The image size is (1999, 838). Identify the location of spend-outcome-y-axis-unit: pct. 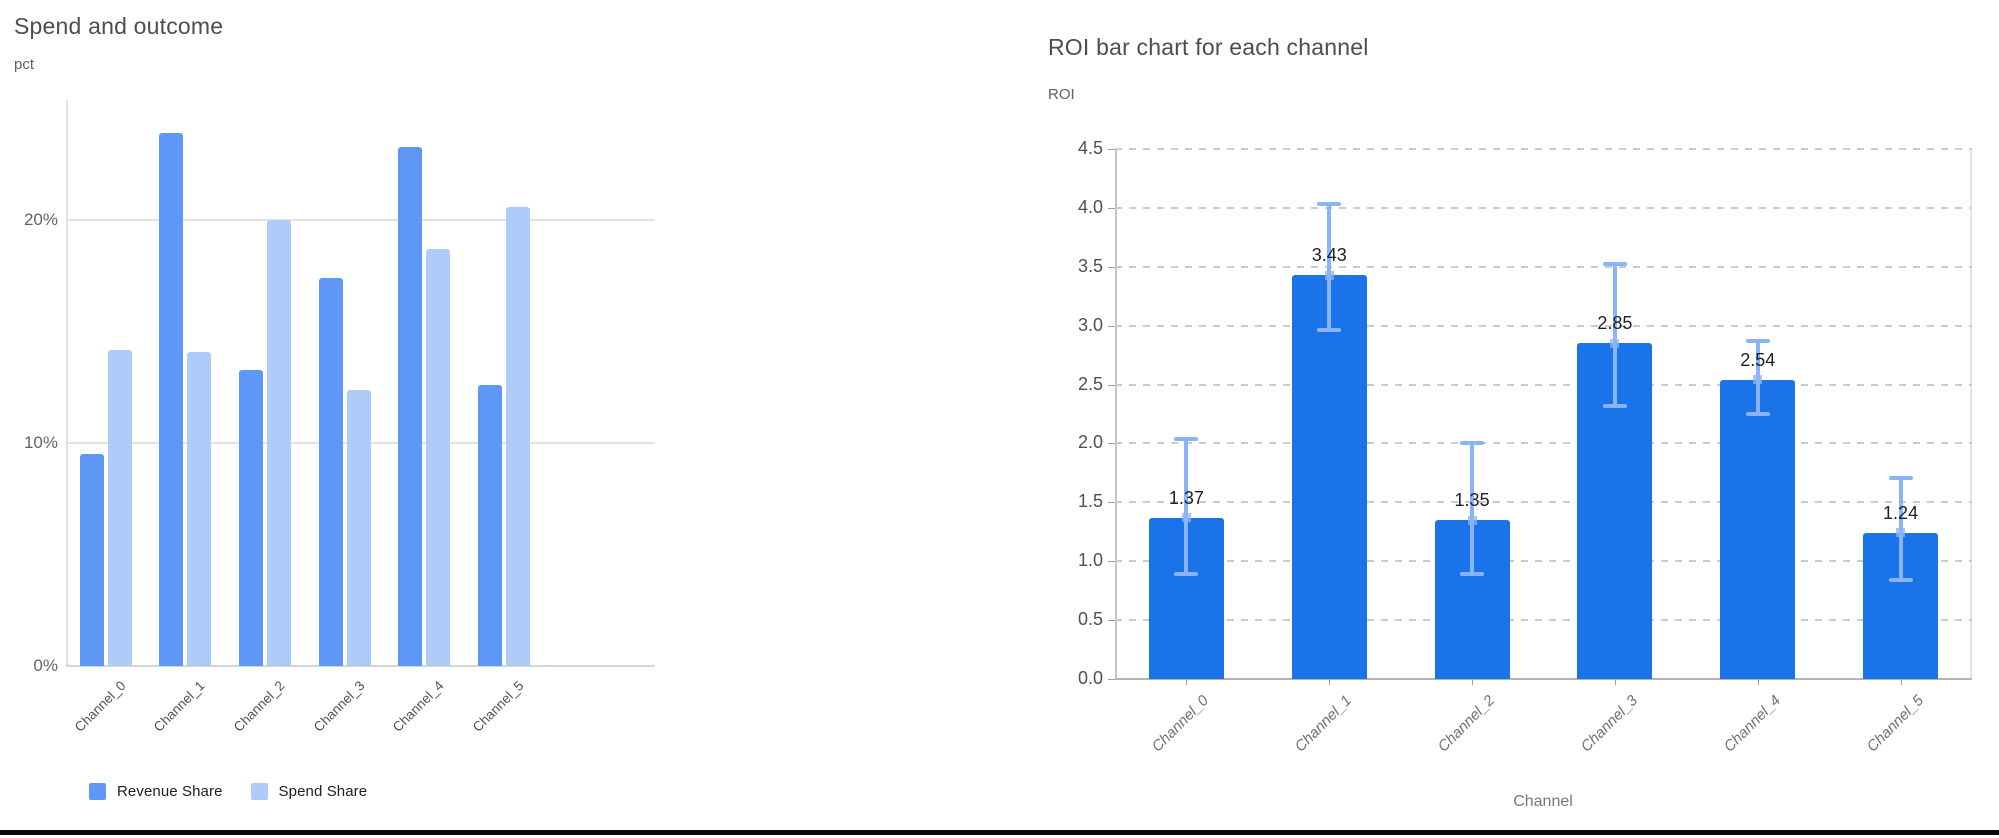
(24, 64).